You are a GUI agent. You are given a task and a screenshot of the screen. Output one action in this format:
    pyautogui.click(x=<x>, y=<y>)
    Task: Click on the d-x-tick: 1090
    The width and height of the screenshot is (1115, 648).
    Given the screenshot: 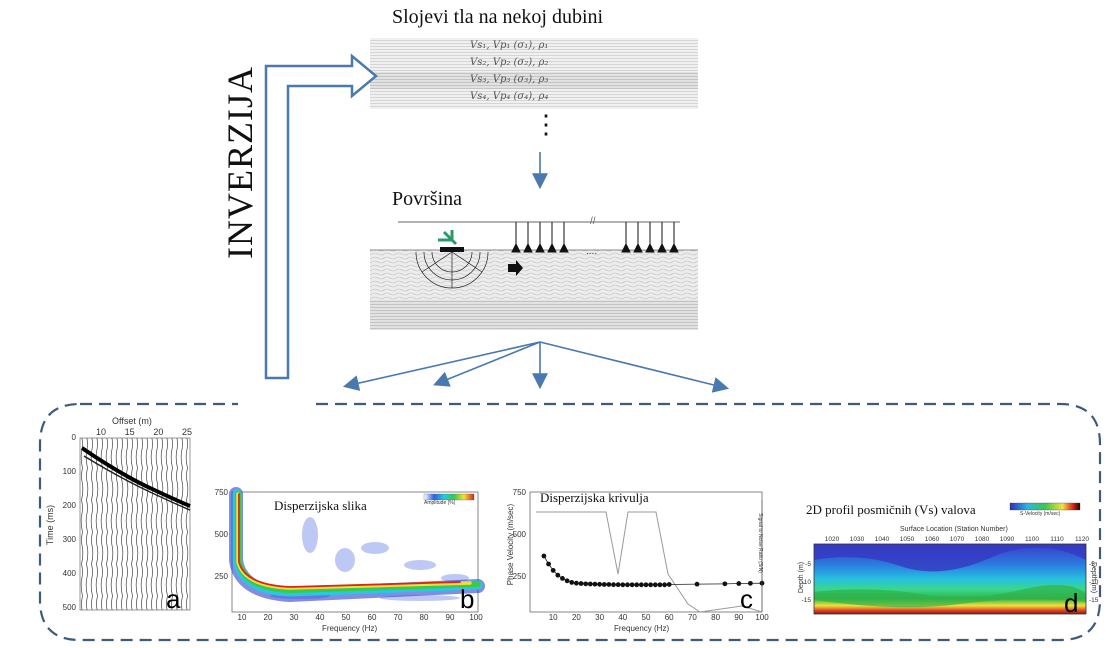 What is the action you would take?
    pyautogui.click(x=1007, y=539)
    